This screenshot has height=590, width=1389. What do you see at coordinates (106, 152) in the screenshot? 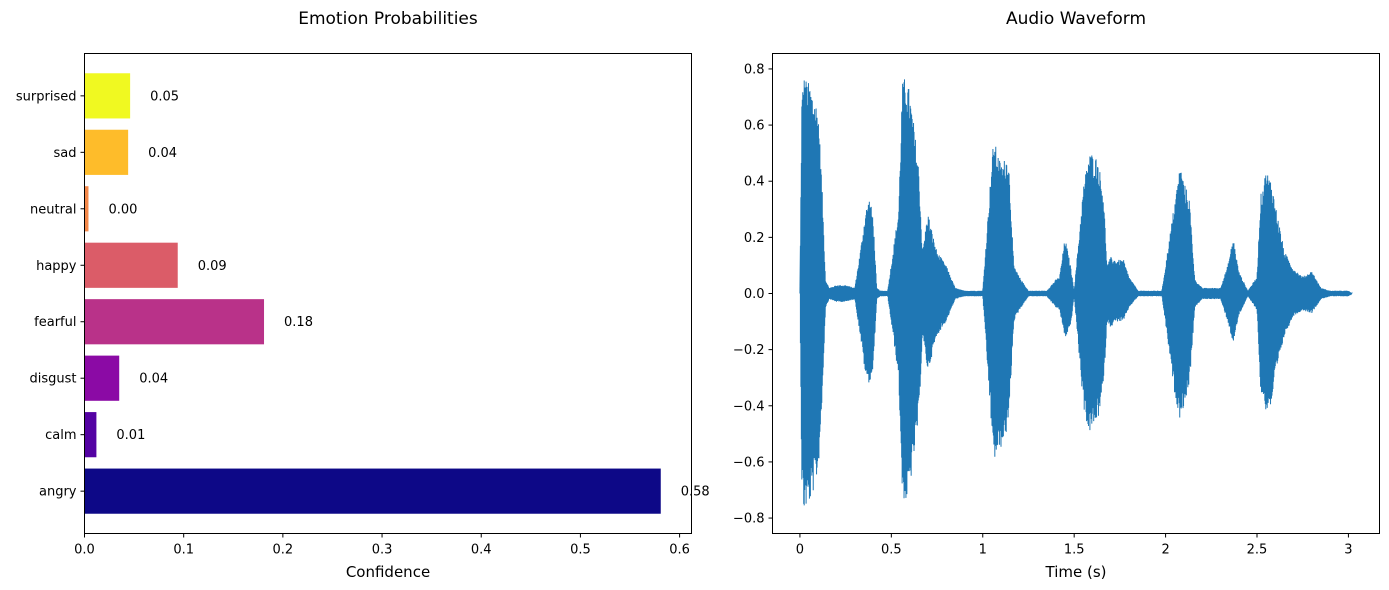
I see `bar-sad` at bounding box center [106, 152].